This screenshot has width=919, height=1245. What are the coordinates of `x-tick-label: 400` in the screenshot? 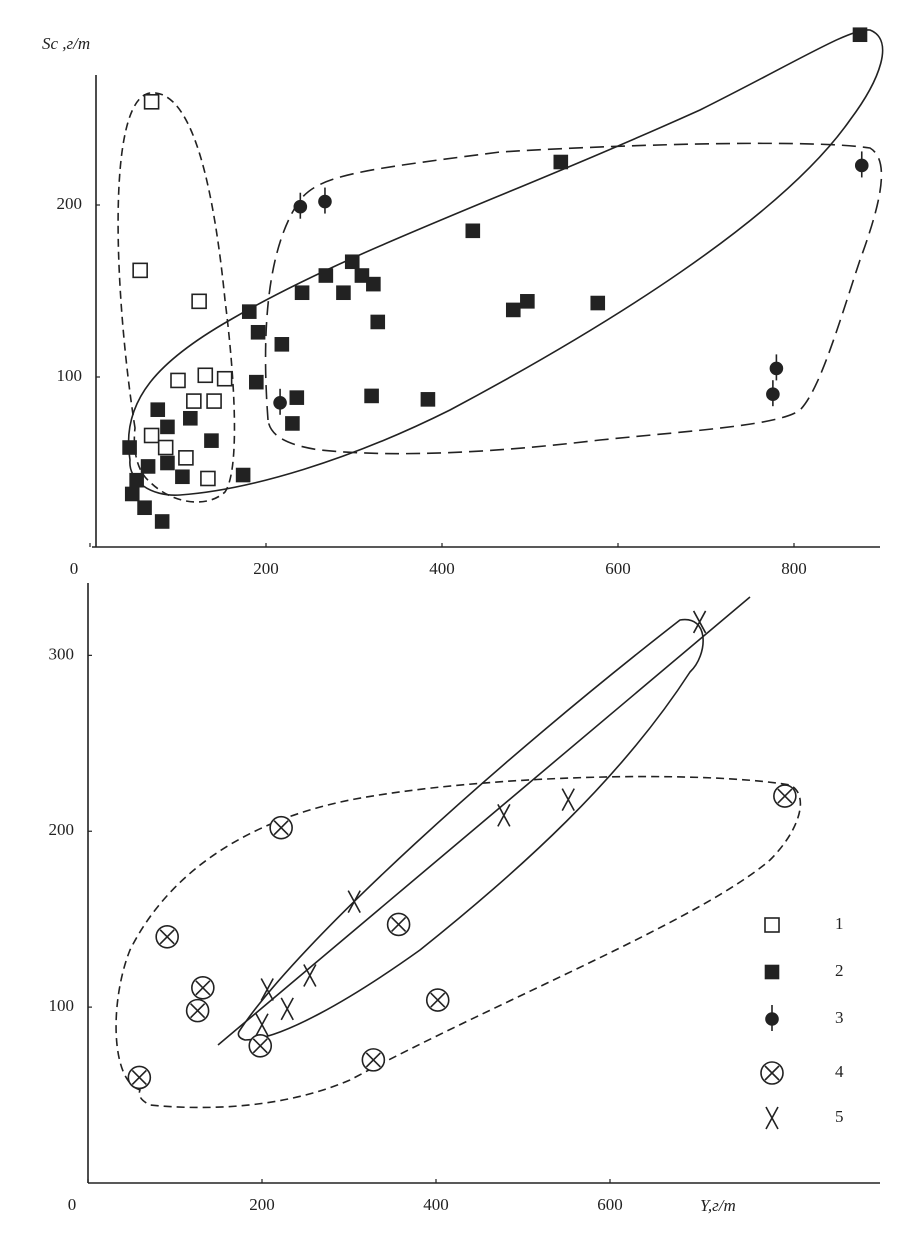 It's located at (442, 568).